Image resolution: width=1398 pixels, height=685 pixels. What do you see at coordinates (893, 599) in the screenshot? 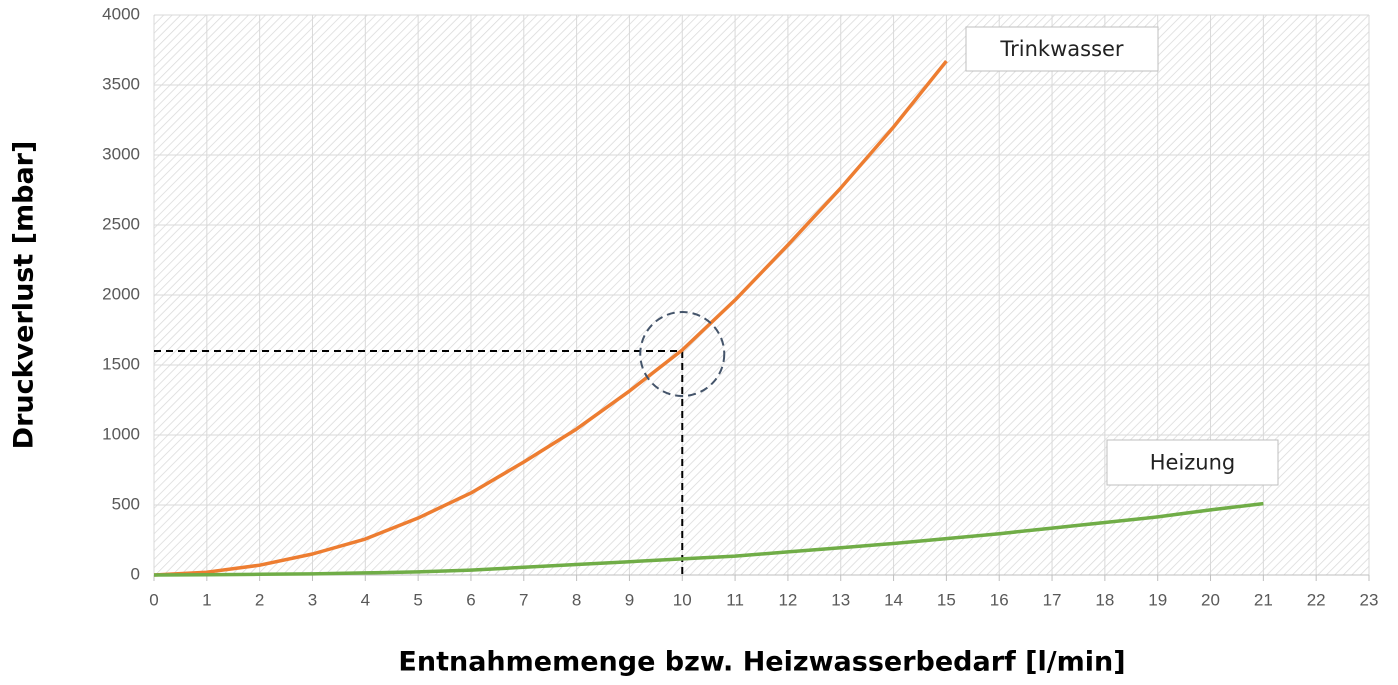
I see `x-tick-label: 14` at bounding box center [893, 599].